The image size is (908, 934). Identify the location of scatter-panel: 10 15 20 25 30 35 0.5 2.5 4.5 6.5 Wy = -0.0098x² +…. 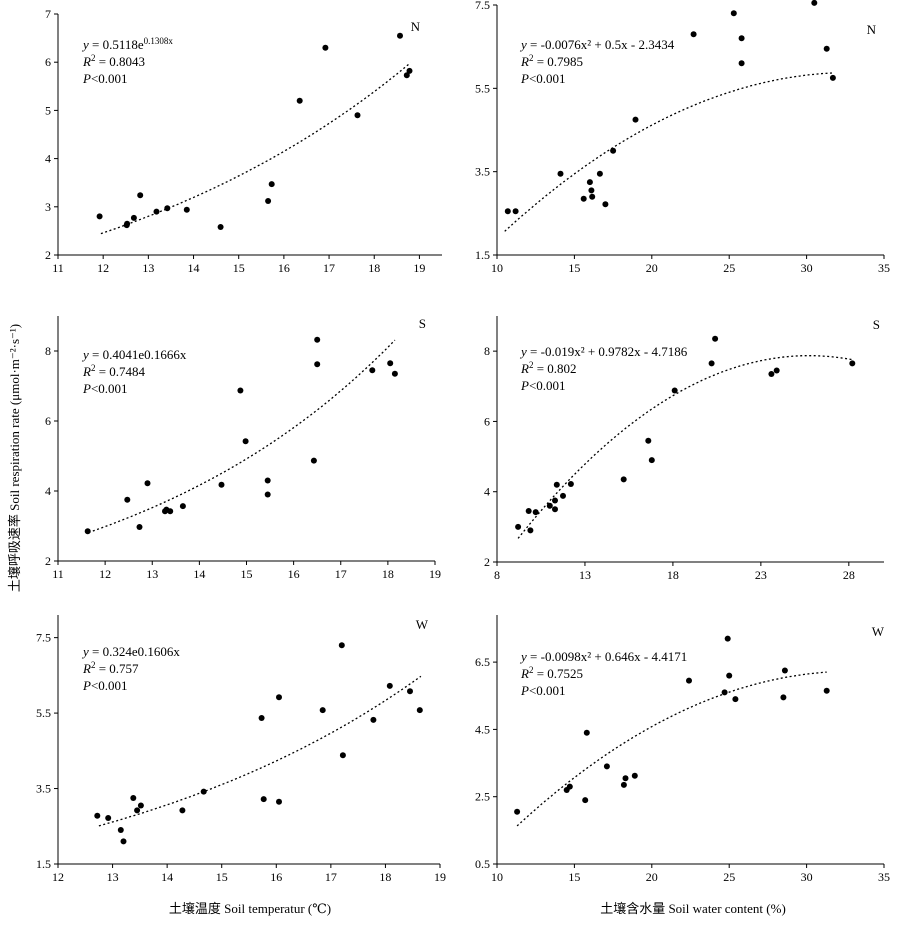
(682, 749).